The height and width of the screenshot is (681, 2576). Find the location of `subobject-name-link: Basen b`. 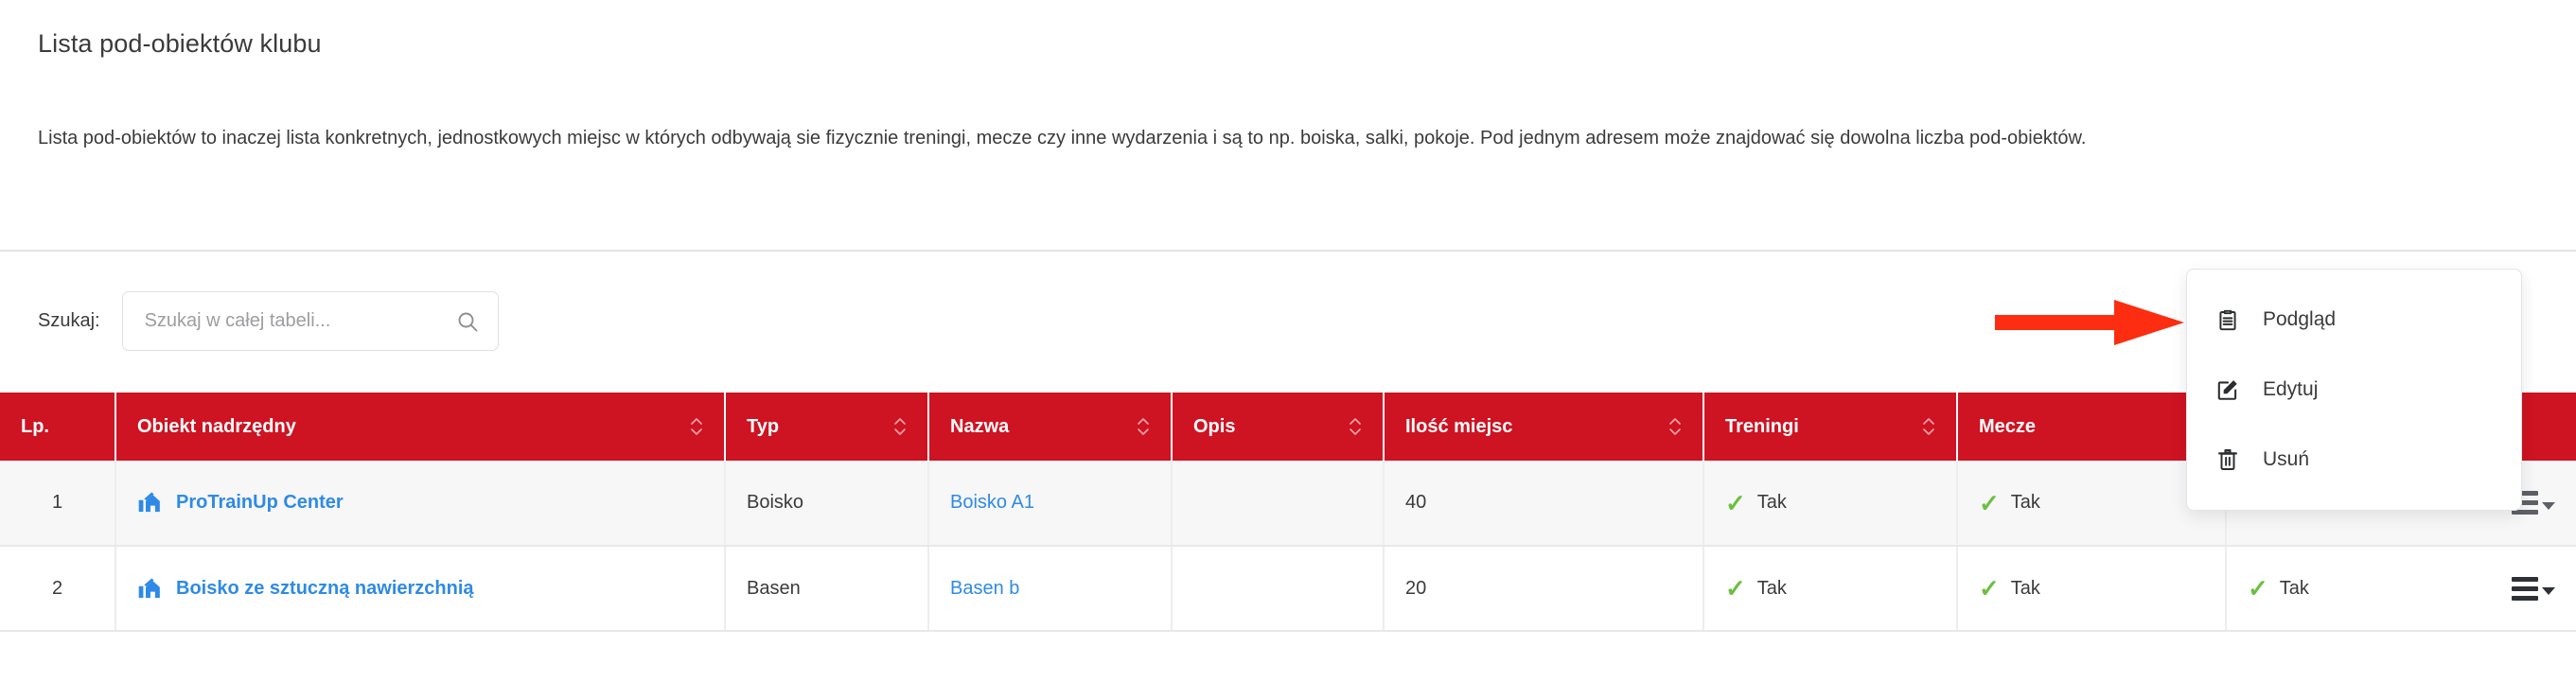

subobject-name-link: Basen b is located at coordinates (985, 588).